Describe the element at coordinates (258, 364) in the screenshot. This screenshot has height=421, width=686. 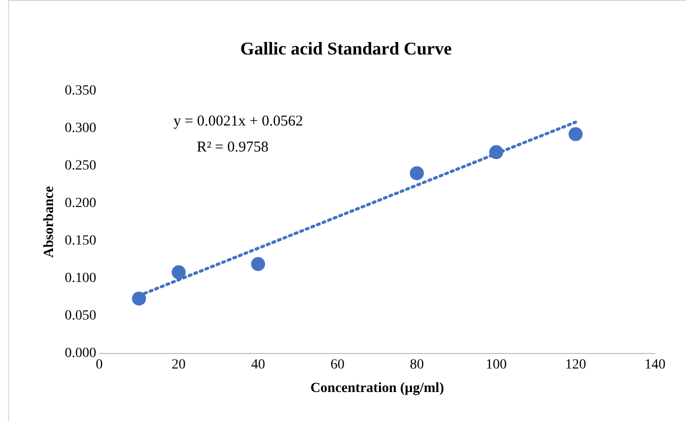
I see `x-tick-label: 40` at that location.